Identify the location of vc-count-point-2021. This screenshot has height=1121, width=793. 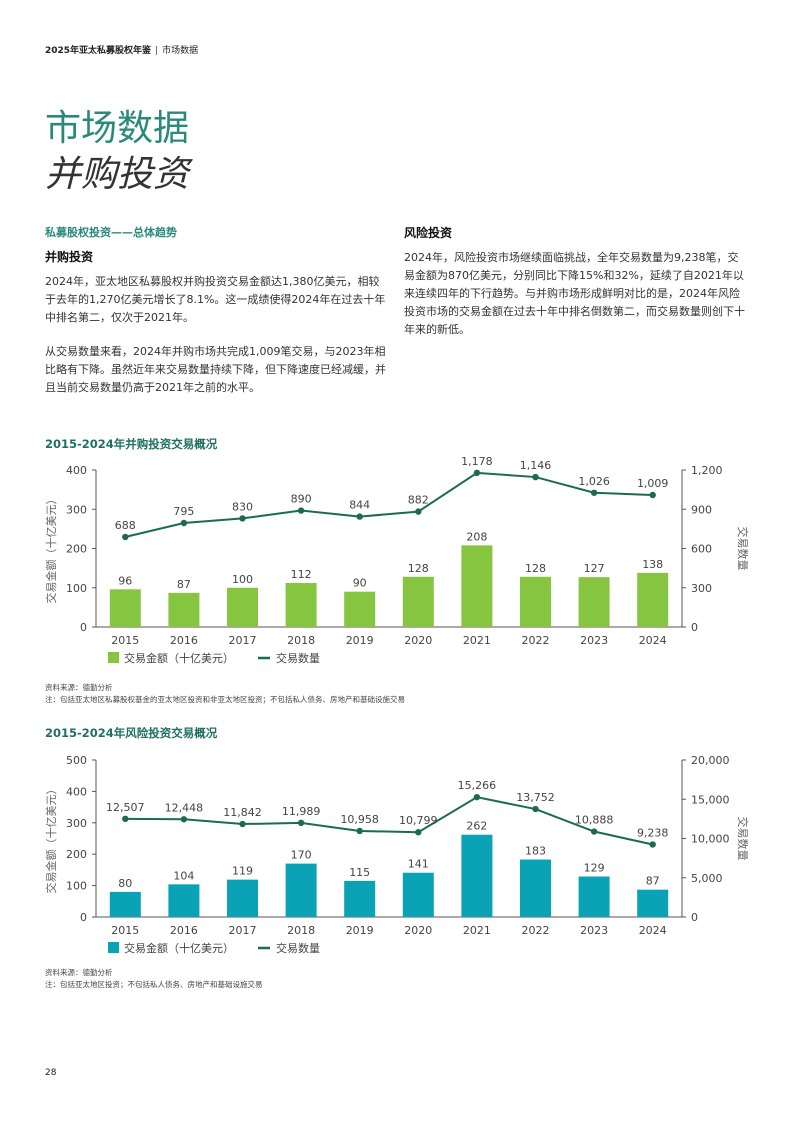
(477, 797).